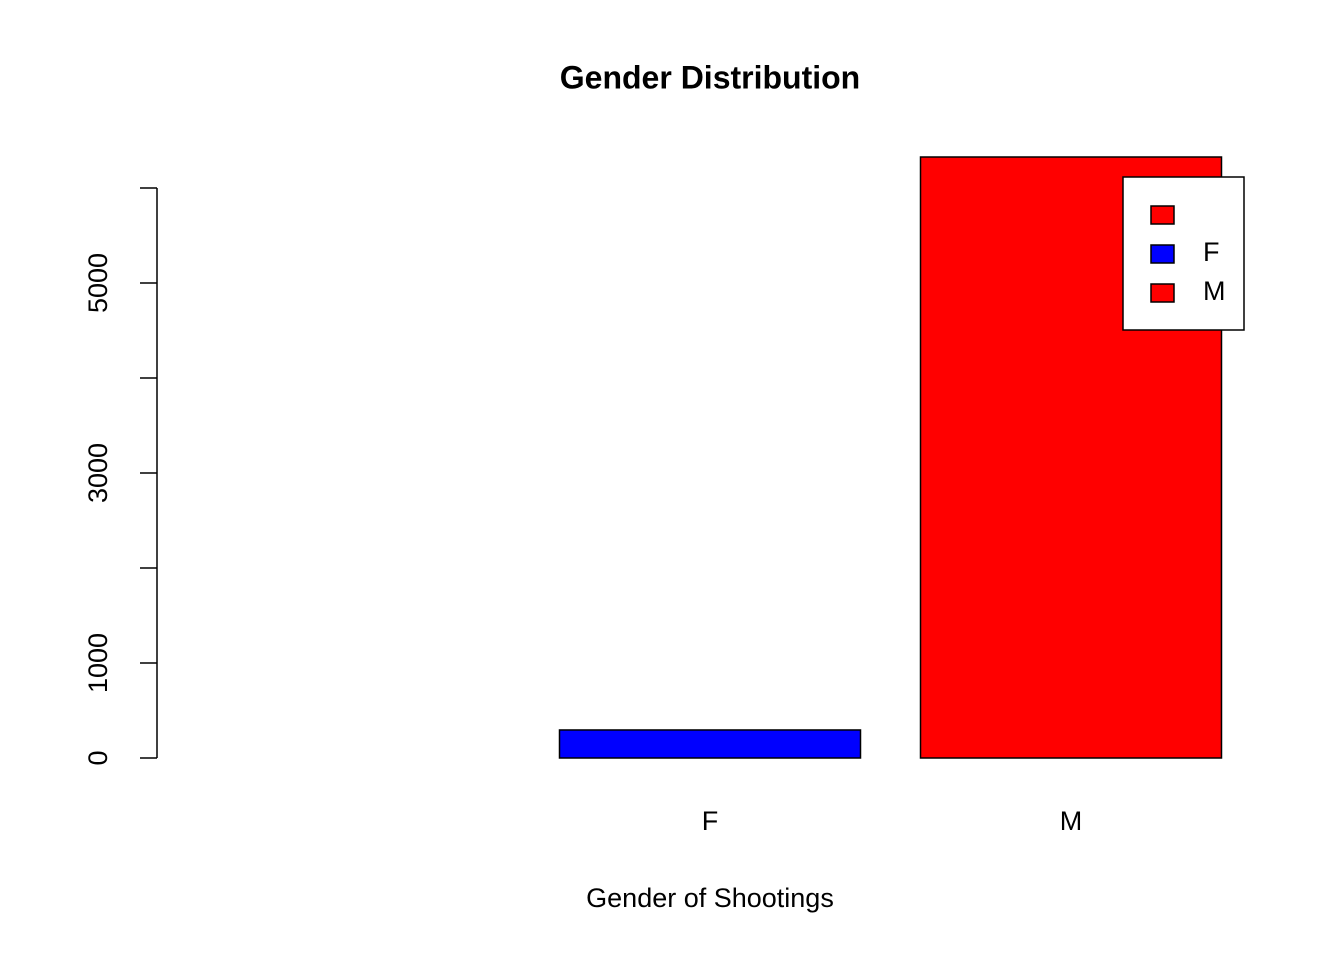 This screenshot has height=965, width=1344. I want to click on legend-label: F, so click(1211, 252).